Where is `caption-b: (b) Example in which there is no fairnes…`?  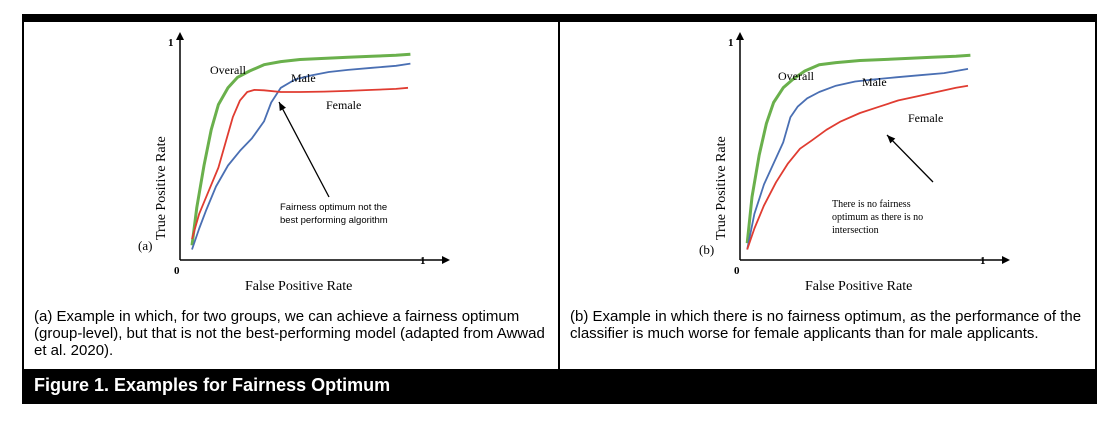
caption-b: (b) Example in which there is no fairnes… is located at coordinates (826, 325).